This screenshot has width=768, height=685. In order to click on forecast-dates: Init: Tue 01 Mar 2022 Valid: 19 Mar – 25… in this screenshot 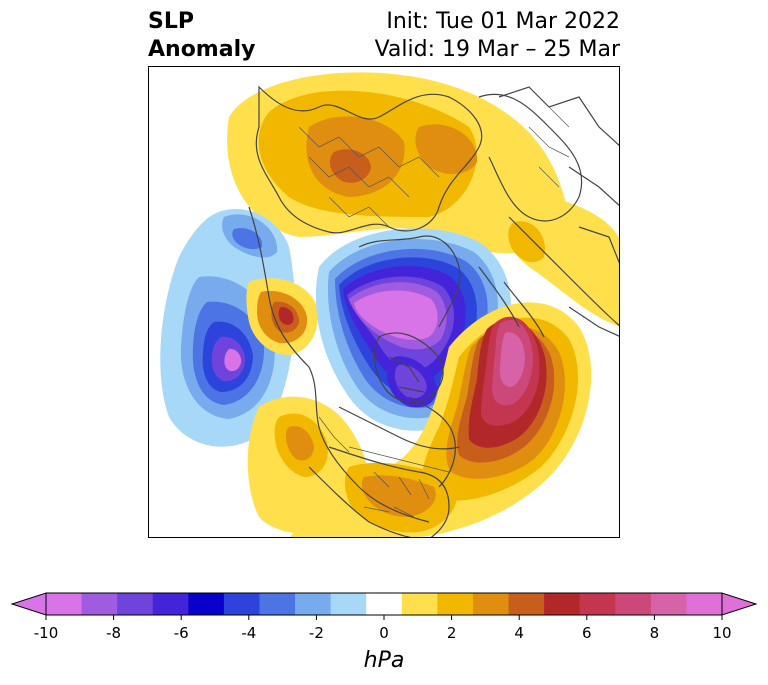, I will do `click(497, 36)`.